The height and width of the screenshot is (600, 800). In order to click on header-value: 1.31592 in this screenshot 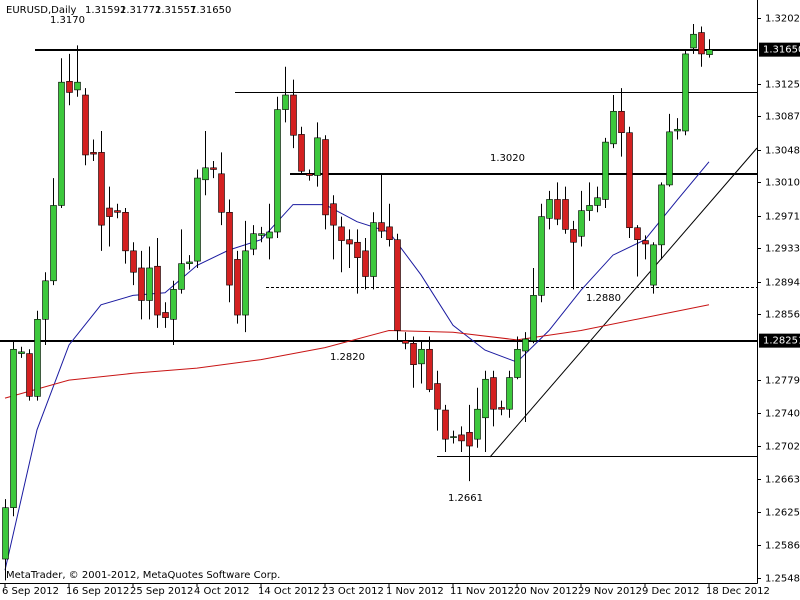, I will do `click(105, 10)`.